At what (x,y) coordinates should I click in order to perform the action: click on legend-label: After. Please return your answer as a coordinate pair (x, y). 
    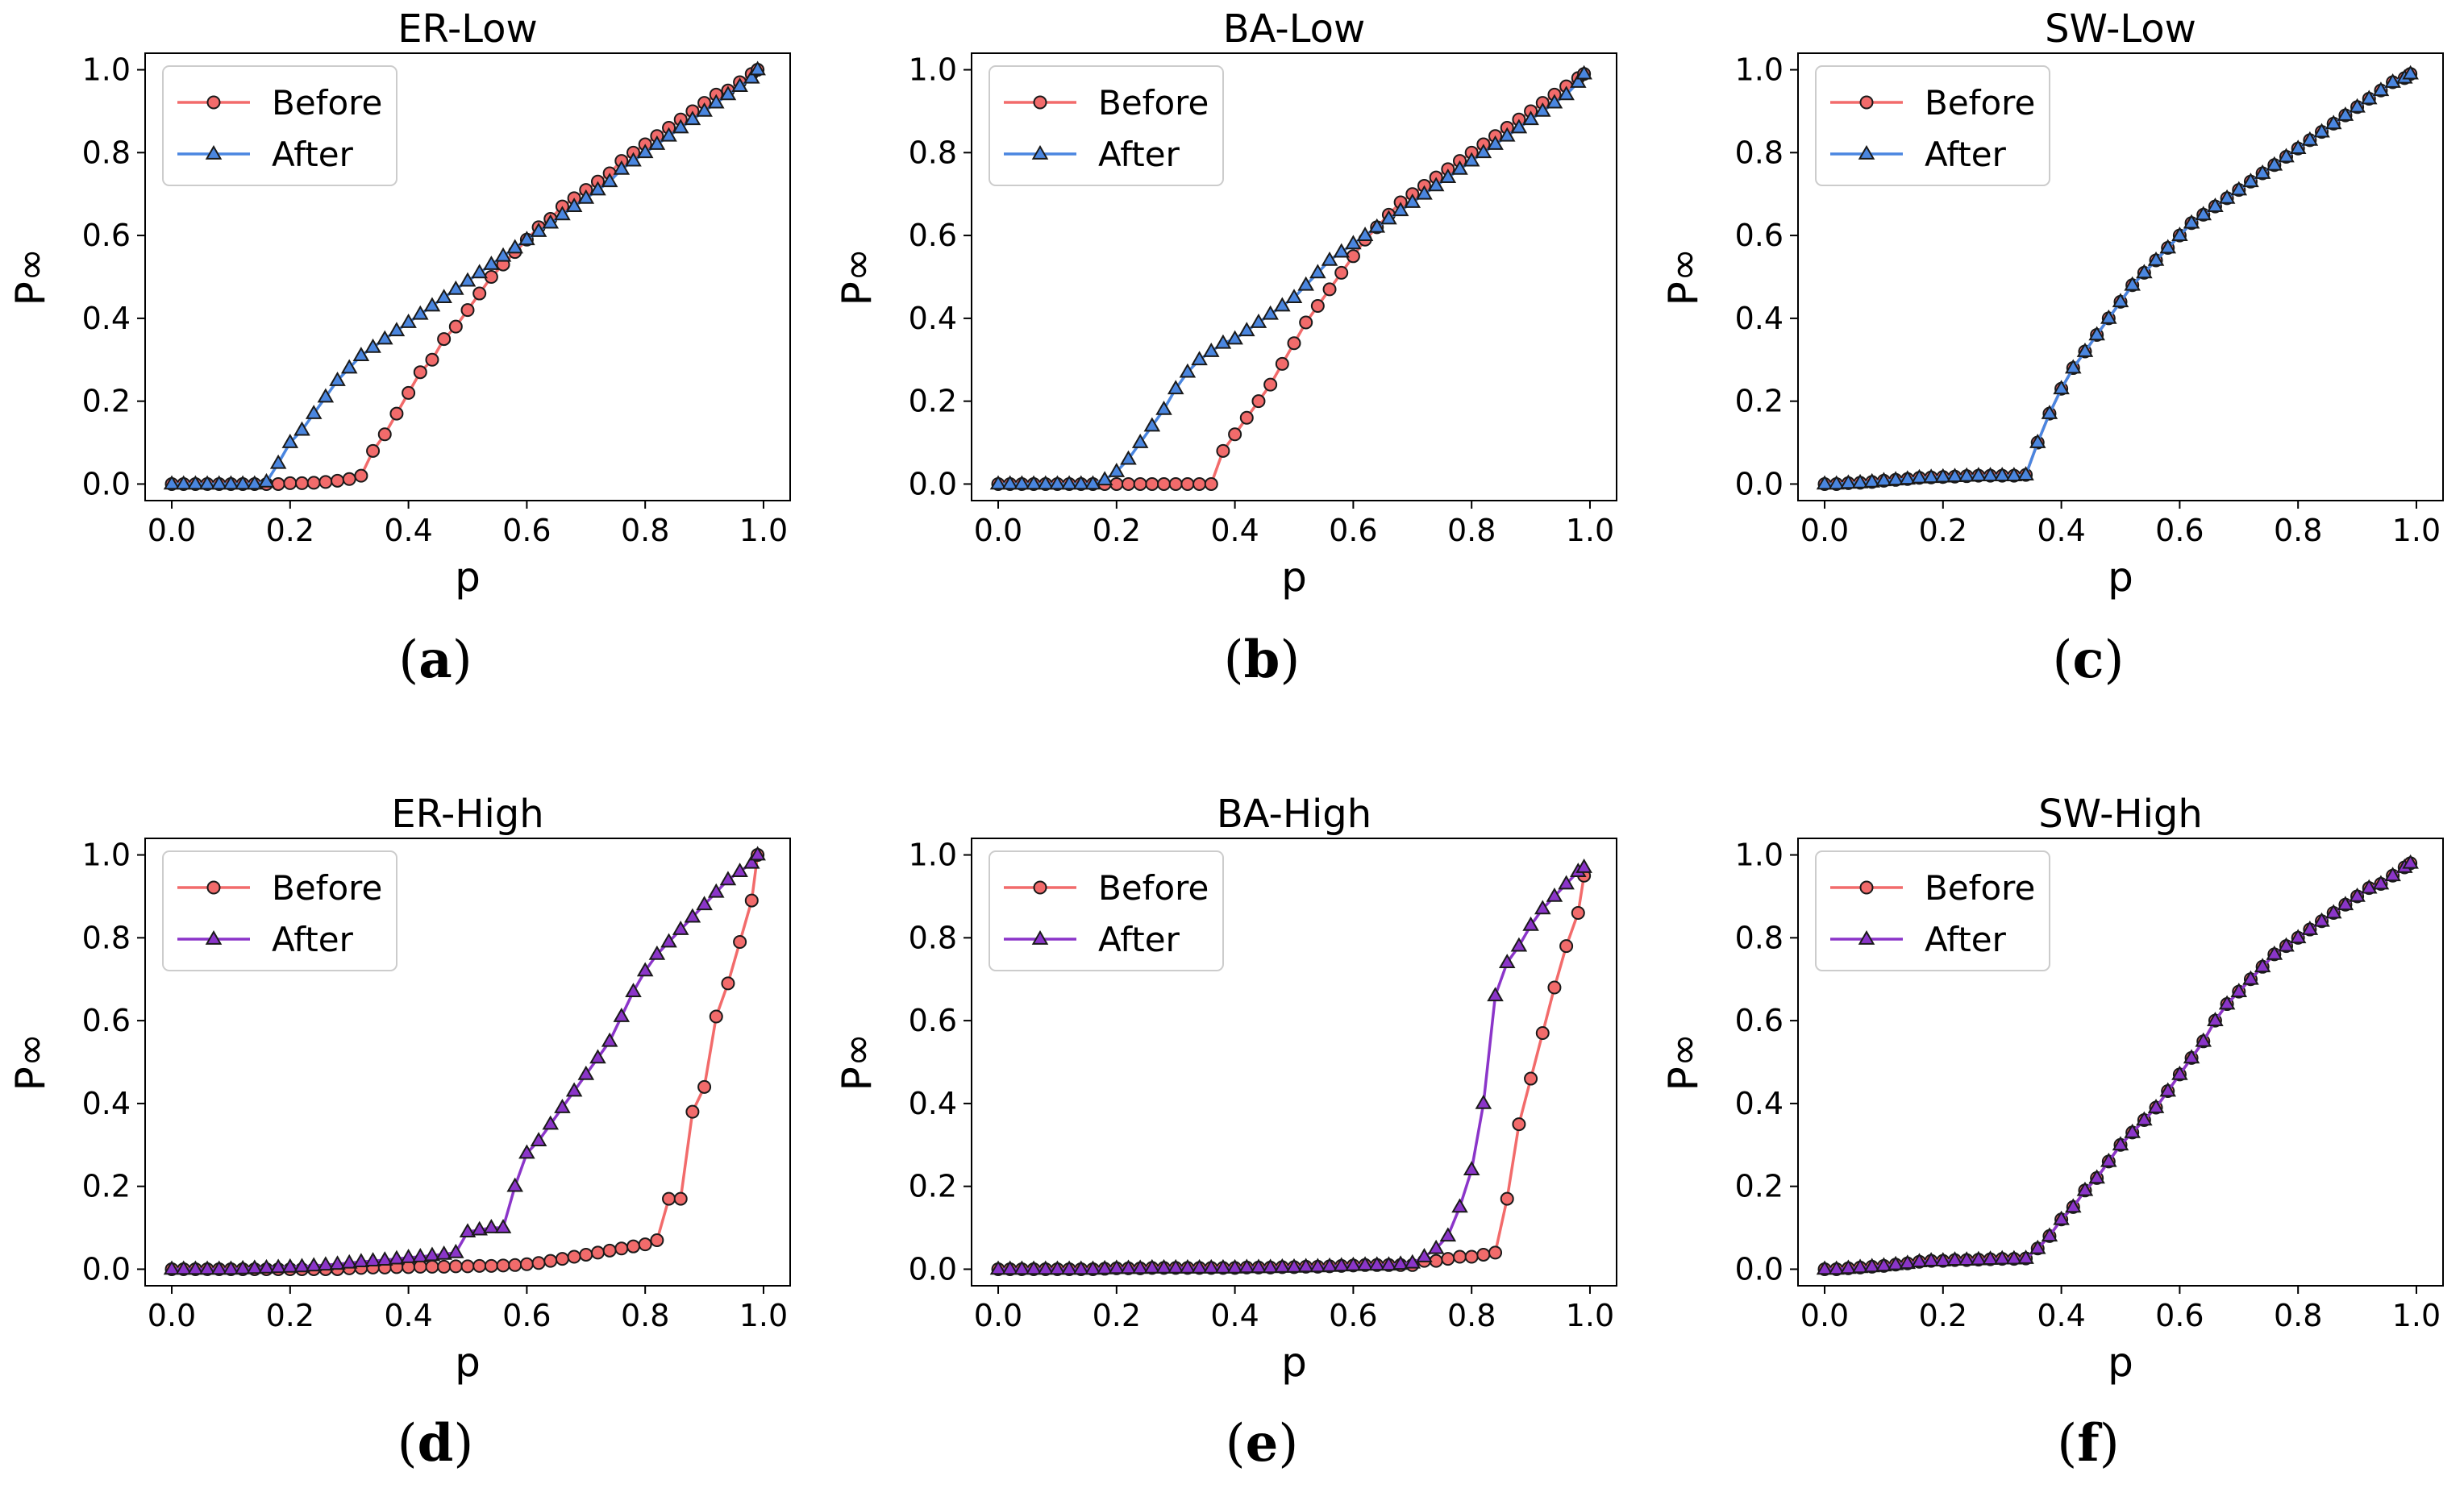
    Looking at the image, I should click on (313, 939).